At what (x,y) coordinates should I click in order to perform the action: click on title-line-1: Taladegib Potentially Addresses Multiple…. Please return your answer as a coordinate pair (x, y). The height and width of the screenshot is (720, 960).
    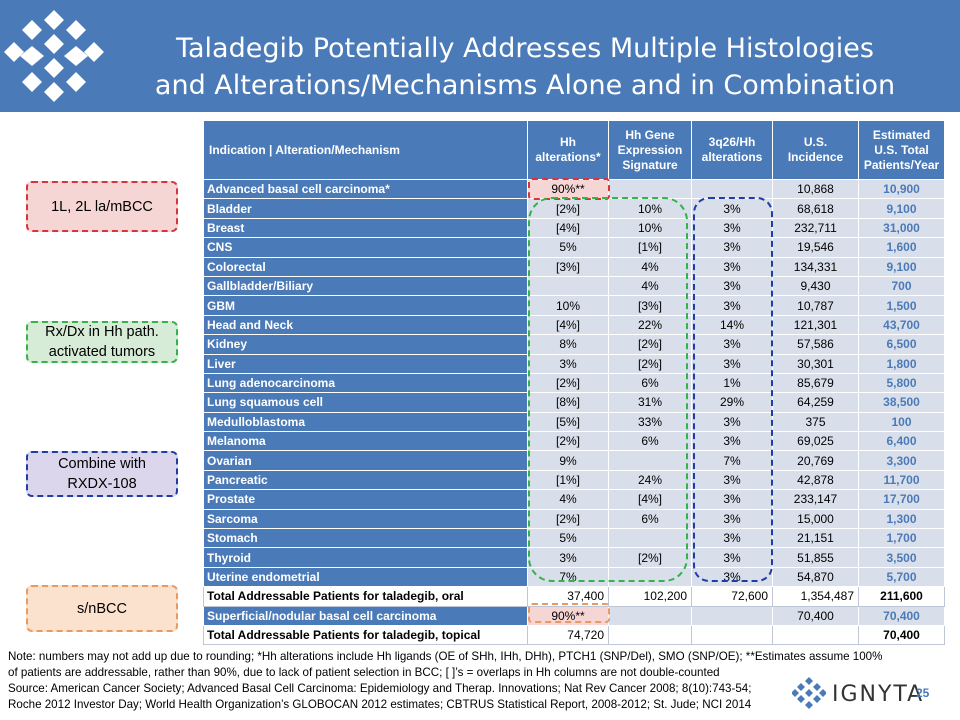
    Looking at the image, I should click on (524, 48).